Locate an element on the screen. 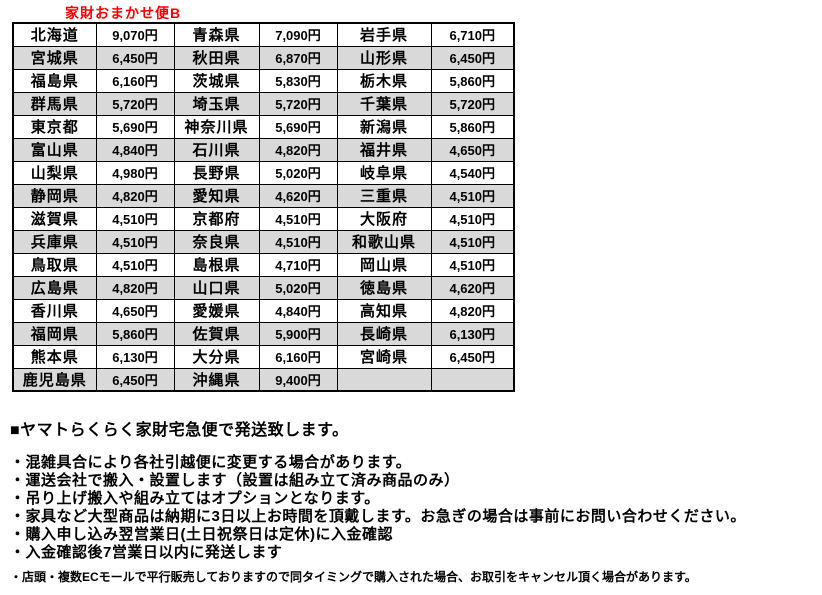 The height and width of the screenshot is (595, 822). table-row: 福岡県 5,860円 佐賀県 5,900円 長崎県 6,130円 is located at coordinates (263, 333).